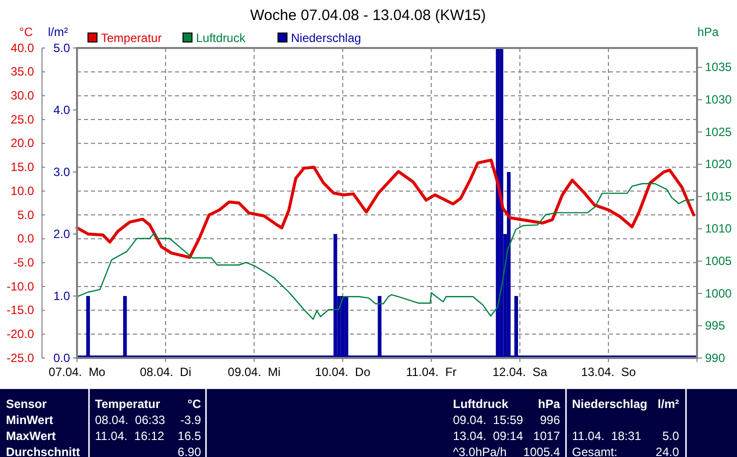  Describe the element at coordinates (30, 420) in the screenshot. I see `text: MinWert` at that location.